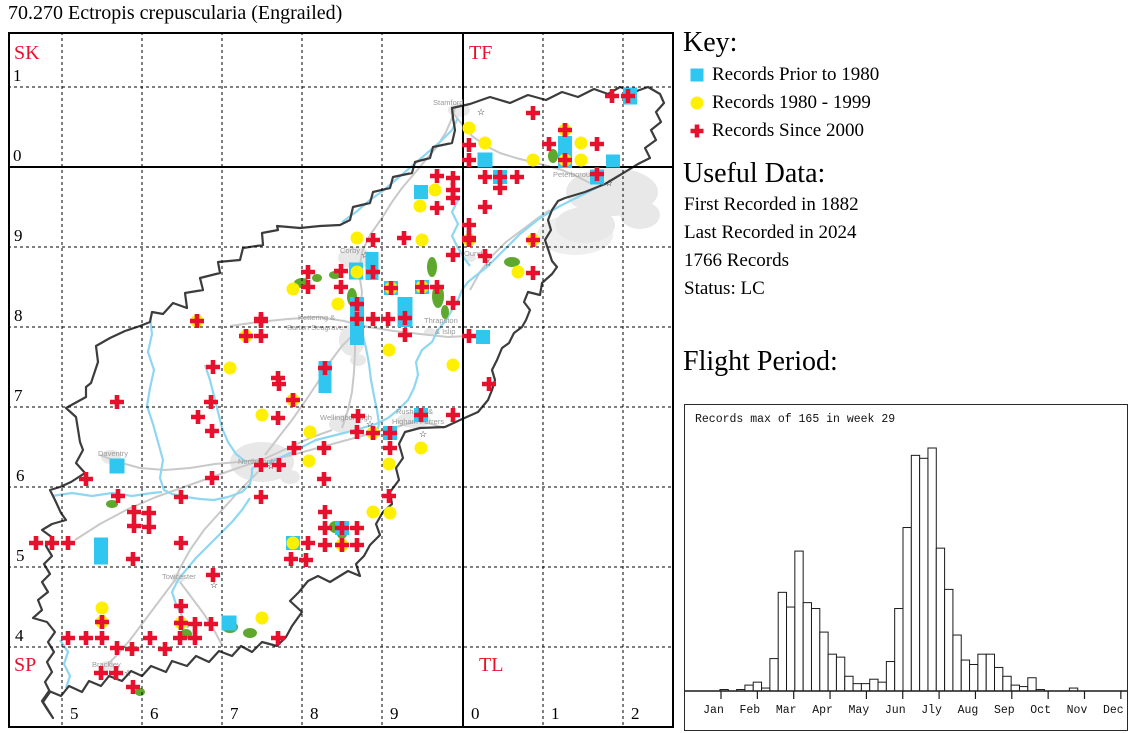 The height and width of the screenshot is (733, 1130). What do you see at coordinates (234, 713) in the screenshot?
I see `grid-col-label: 7` at bounding box center [234, 713].